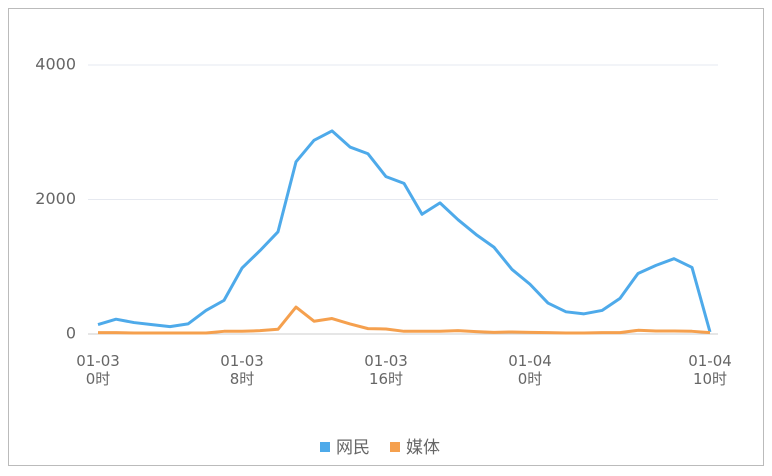 The height and width of the screenshot is (476, 772). What do you see at coordinates (353, 448) in the screenshot?
I see `legend-label: 网民` at bounding box center [353, 448].